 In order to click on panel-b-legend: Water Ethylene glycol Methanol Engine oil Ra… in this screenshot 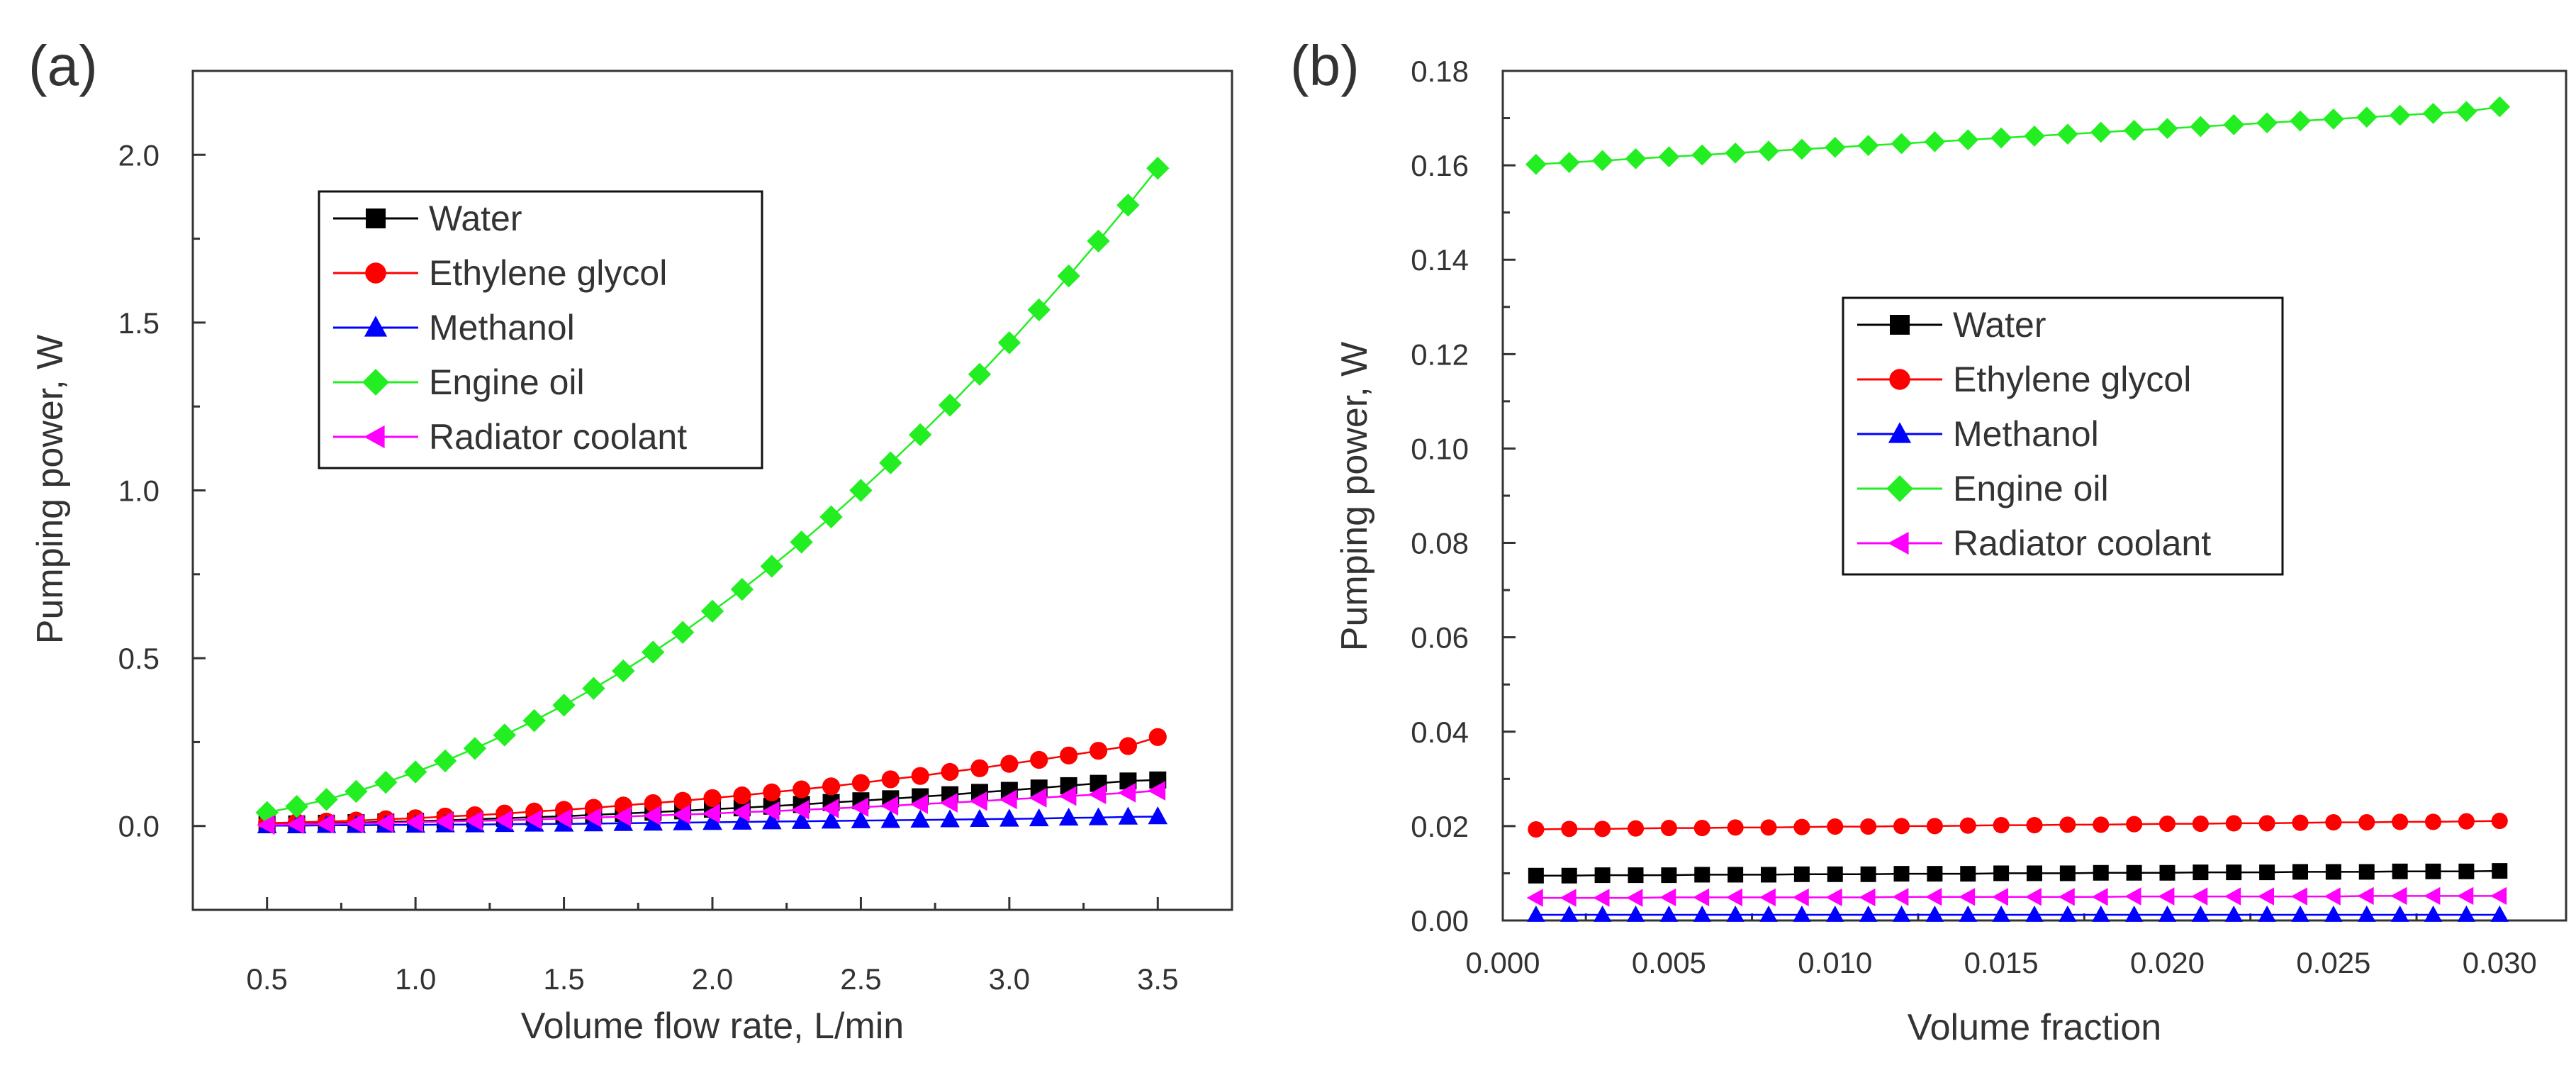, I will do `click(2063, 436)`.